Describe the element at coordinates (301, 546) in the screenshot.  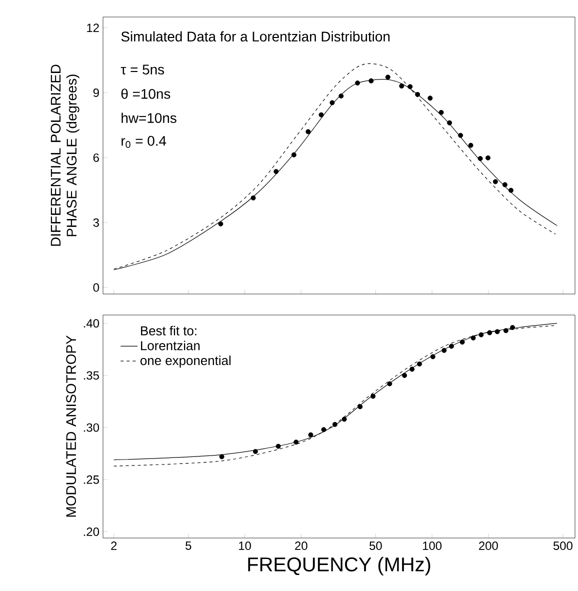
I see `x-tick-label: 20` at that location.